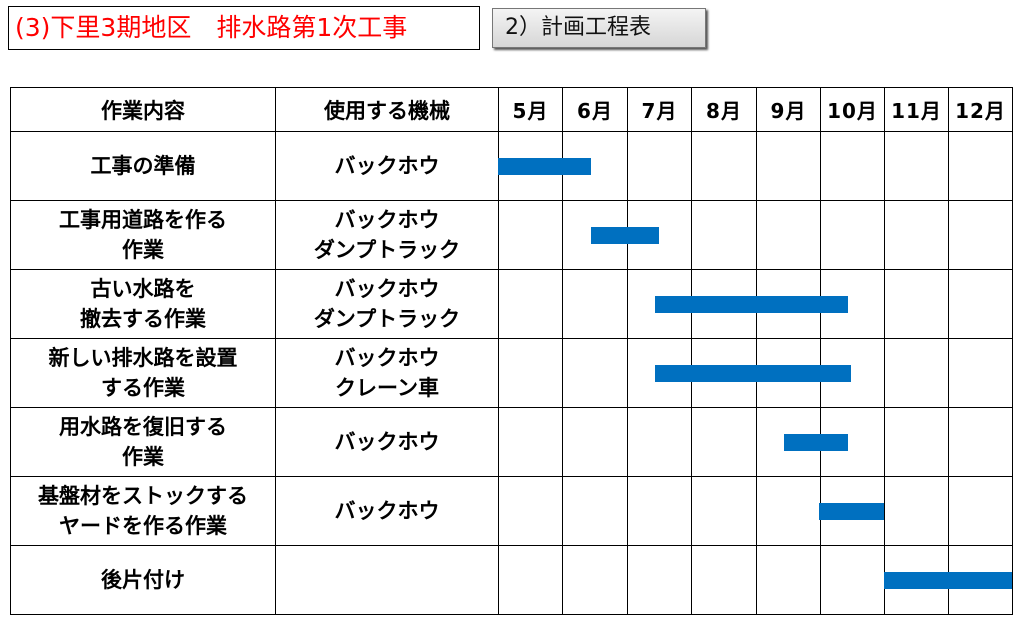 This screenshot has height=630, width=1028. What do you see at coordinates (143, 373) in the screenshot?
I see `work-cell: 新しい排水路を設置 する作業` at bounding box center [143, 373].